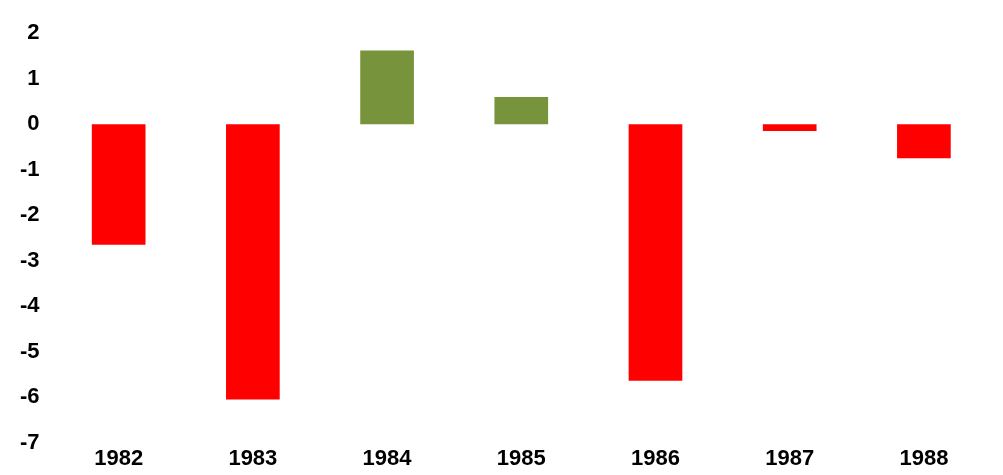 This screenshot has height=475, width=1003. I want to click on x-tick-label: 1988, so click(924, 457).